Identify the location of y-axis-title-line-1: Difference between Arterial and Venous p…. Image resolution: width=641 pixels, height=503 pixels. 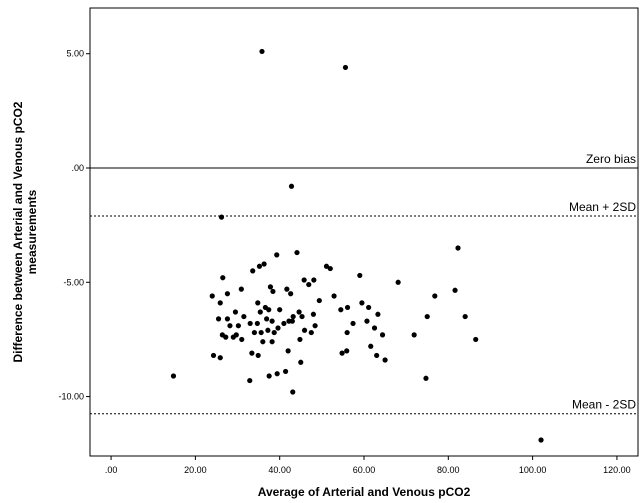
(18, 231).